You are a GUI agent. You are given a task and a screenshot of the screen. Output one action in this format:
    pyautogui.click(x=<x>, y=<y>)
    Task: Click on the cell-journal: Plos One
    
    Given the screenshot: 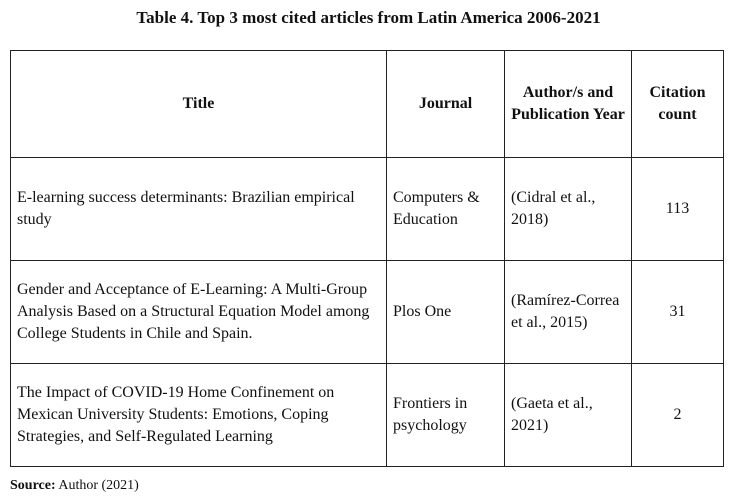 What is the action you would take?
    pyautogui.click(x=445, y=312)
    